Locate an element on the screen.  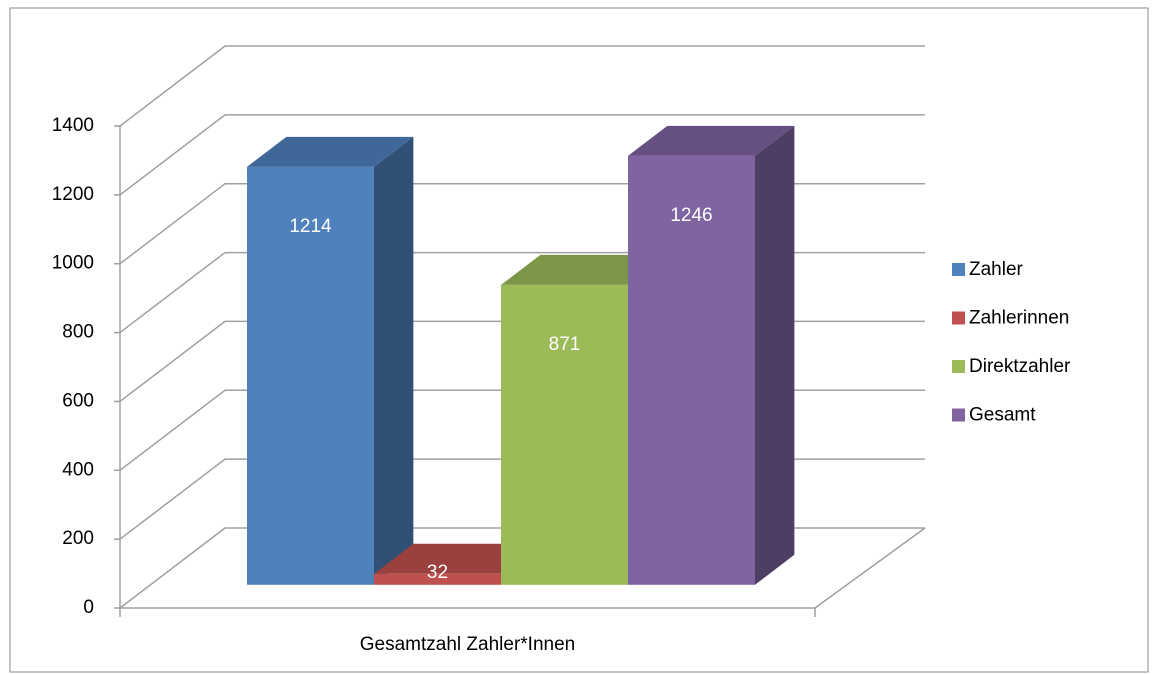
legend-label: Zahler is located at coordinates (996, 269).